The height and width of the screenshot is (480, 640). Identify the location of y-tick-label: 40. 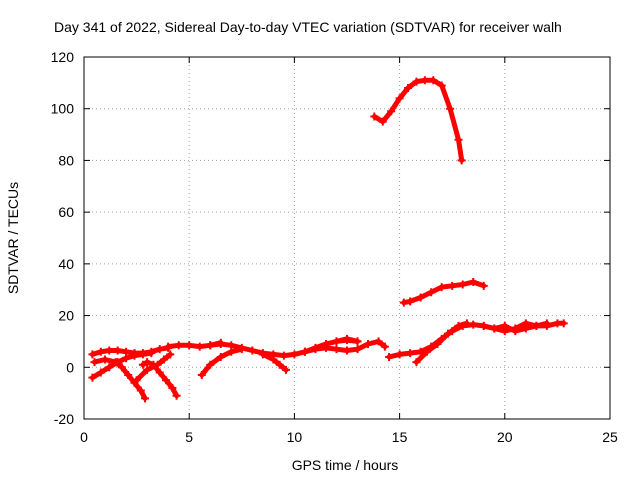
(66, 264).